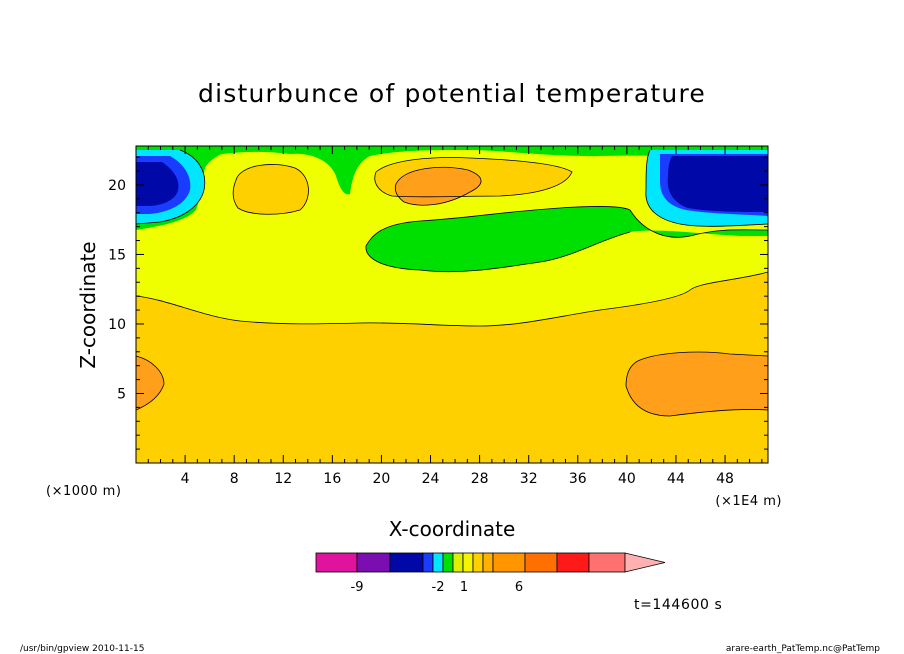 The height and width of the screenshot is (654, 904). I want to click on y-axis-label: Z-coordinate, so click(88, 304).